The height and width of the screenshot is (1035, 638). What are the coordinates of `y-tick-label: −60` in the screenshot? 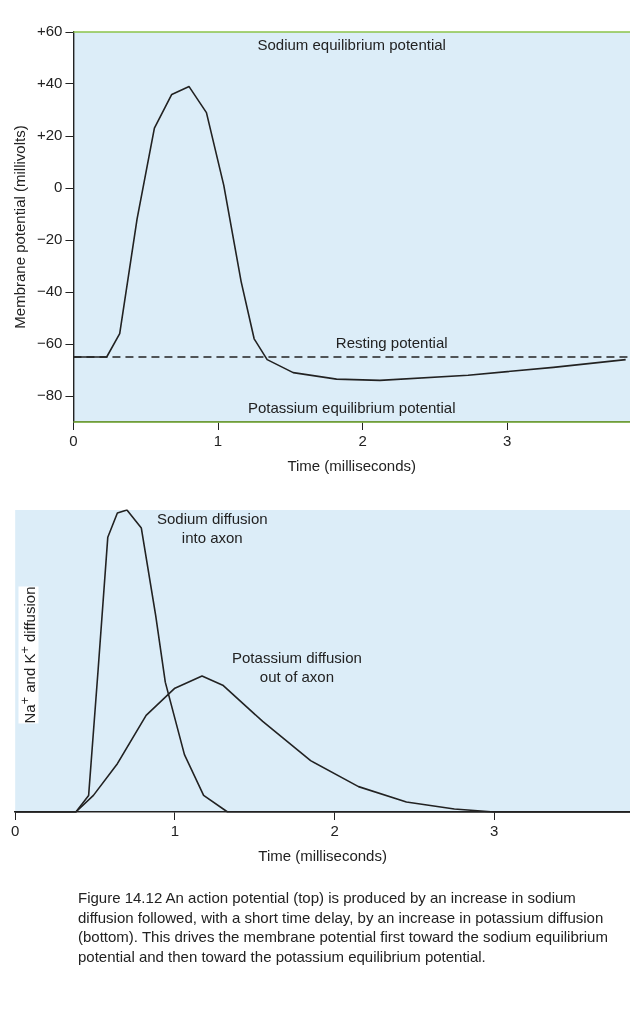 It's located at (49, 343).